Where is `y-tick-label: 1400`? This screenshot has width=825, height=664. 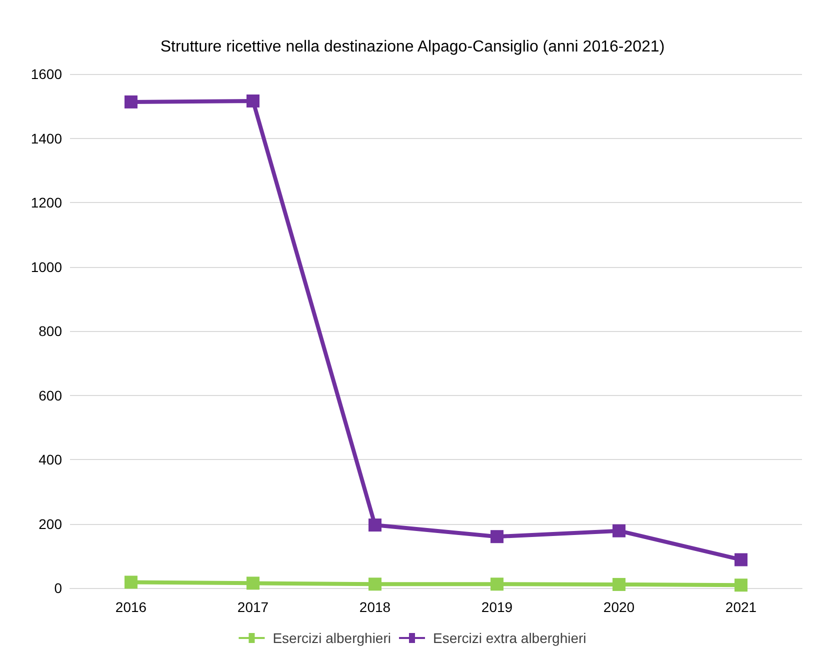
y-tick-label: 1400 is located at coordinates (46, 138).